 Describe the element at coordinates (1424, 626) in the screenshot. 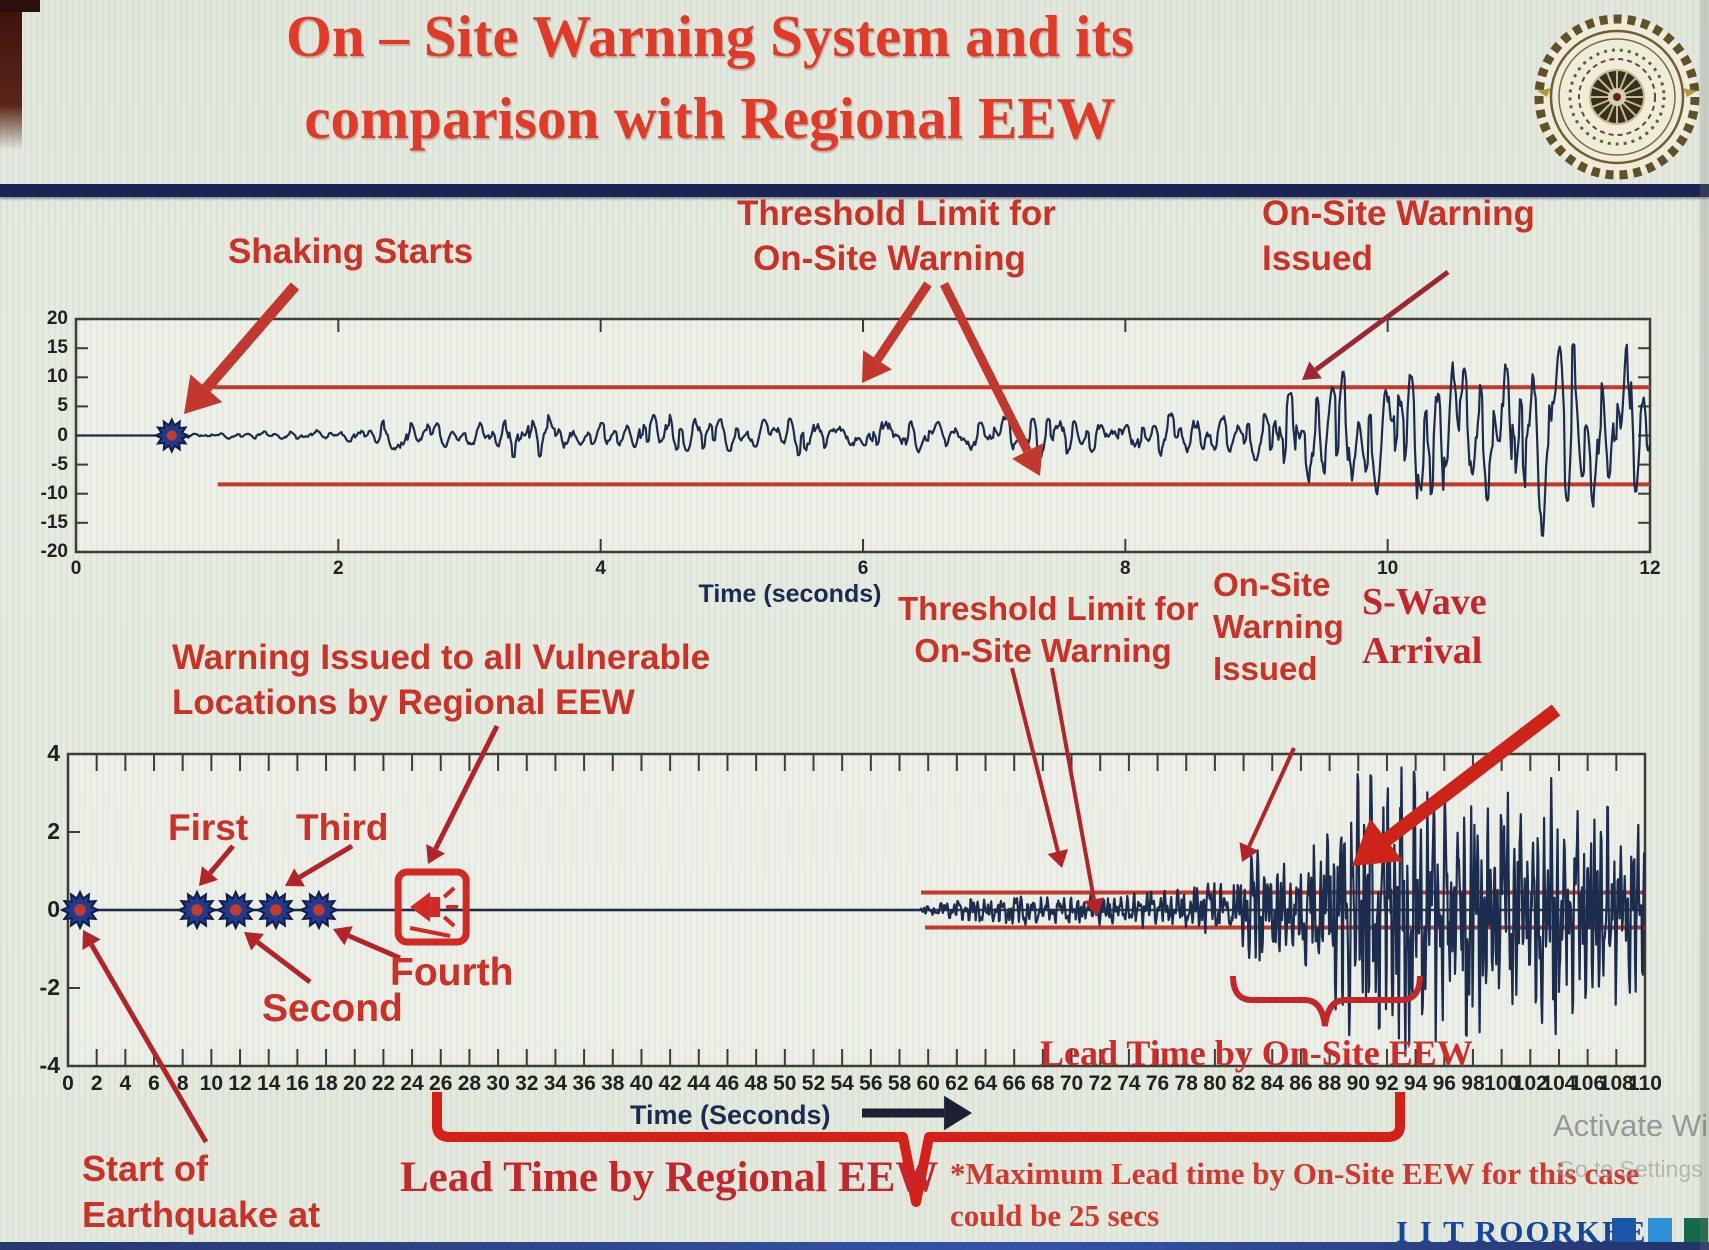

I see `annotation-s-wave-arrival: S-Wave Arrival` at that location.